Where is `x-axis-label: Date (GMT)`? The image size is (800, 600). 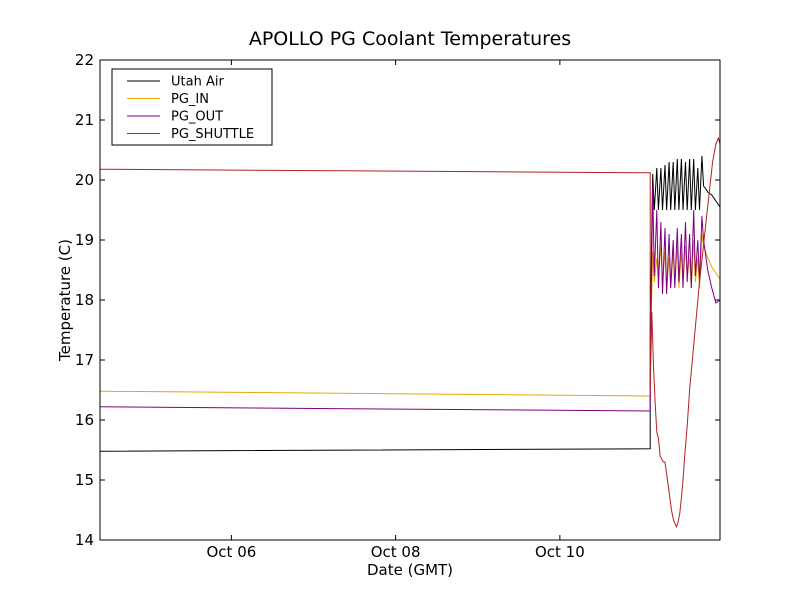
x-axis-label: Date (GMT) is located at coordinates (410, 570).